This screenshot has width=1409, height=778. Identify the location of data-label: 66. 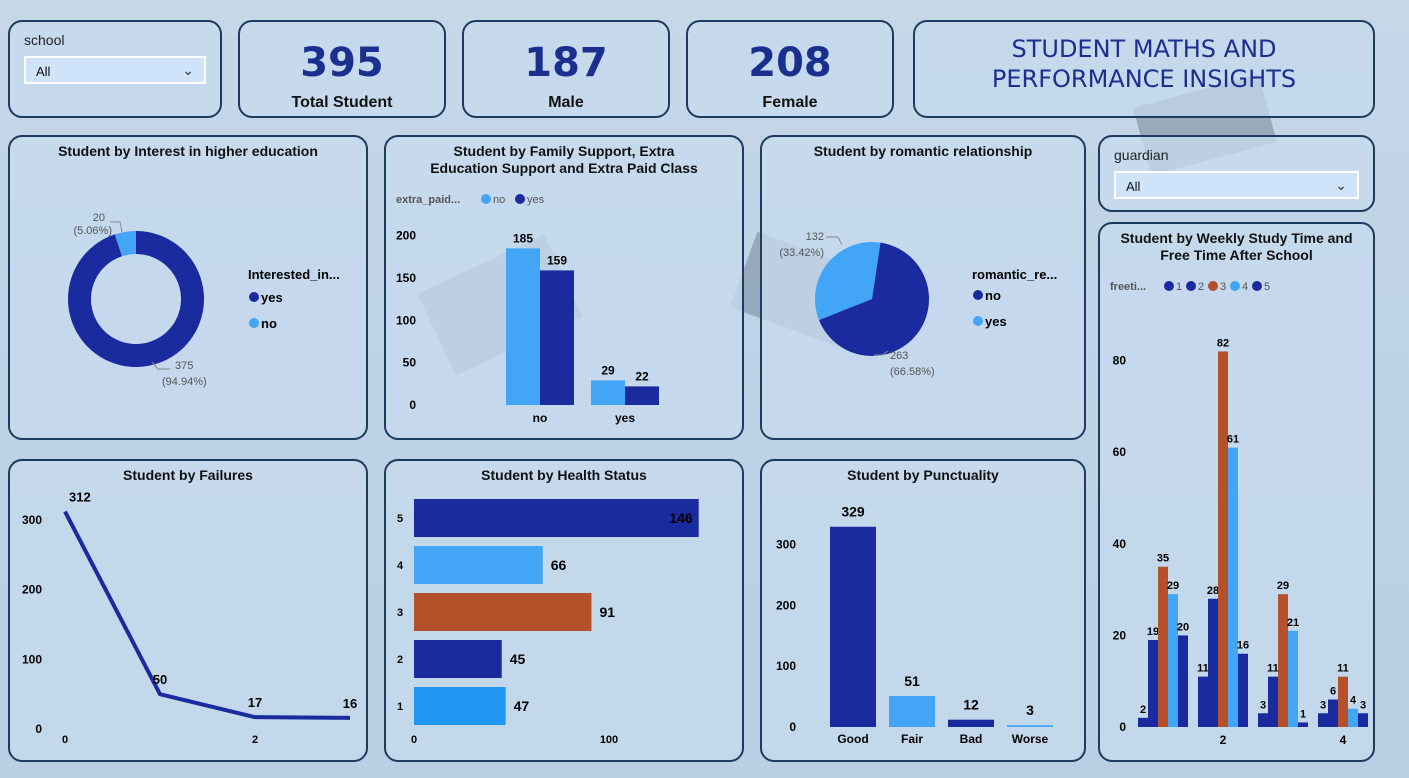
(559, 565).